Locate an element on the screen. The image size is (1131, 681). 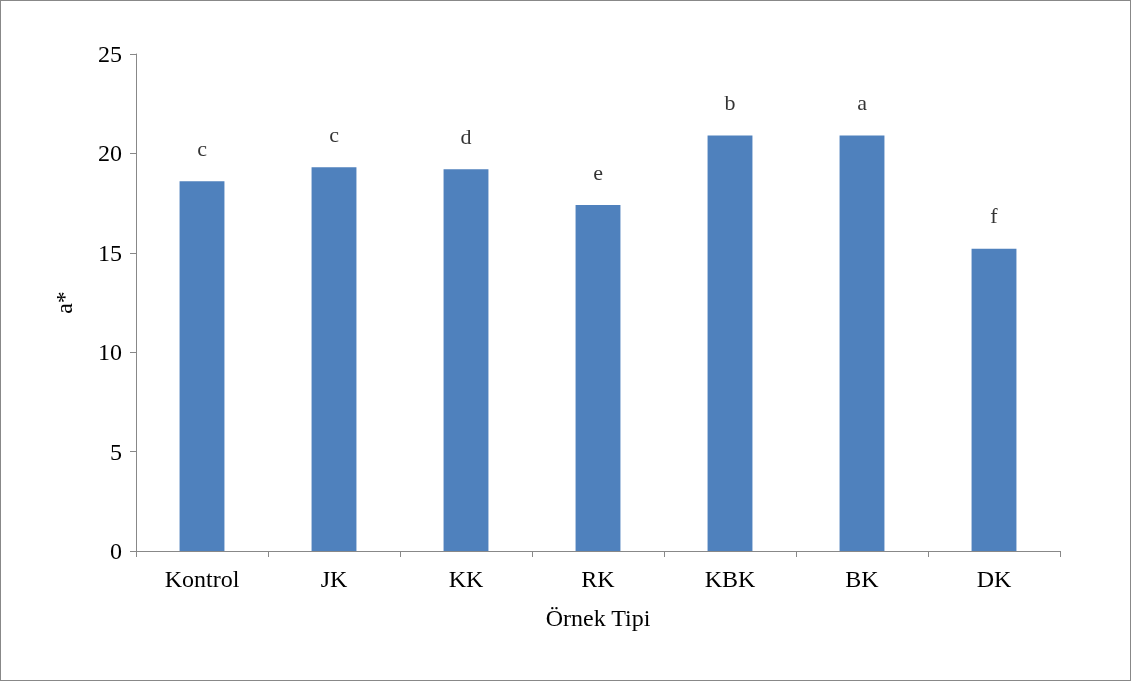
y-tick-label: 15 is located at coordinates (110, 252).